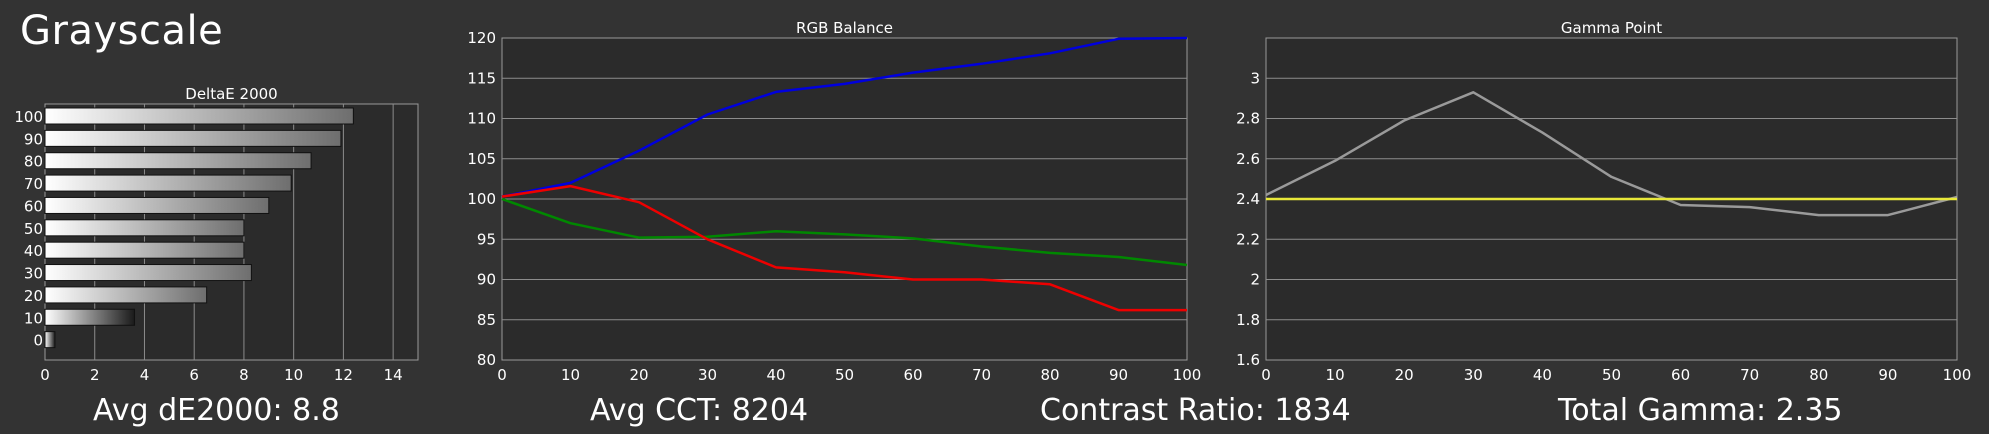 This screenshot has width=1989, height=434. Describe the element at coordinates (486, 239) in the screenshot. I see `rgb-balance-y-tick-label: 95` at that location.